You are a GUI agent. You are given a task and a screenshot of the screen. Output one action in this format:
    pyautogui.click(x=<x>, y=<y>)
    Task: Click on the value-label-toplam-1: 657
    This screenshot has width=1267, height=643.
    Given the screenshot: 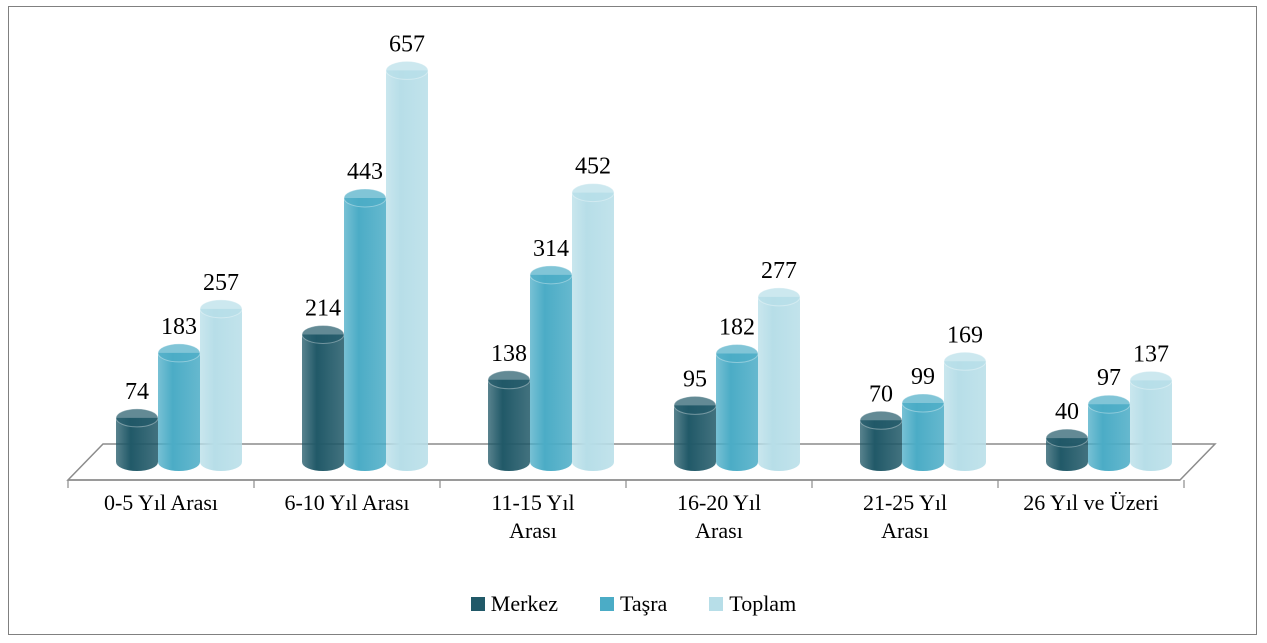 What is the action you would take?
    pyautogui.click(x=407, y=44)
    